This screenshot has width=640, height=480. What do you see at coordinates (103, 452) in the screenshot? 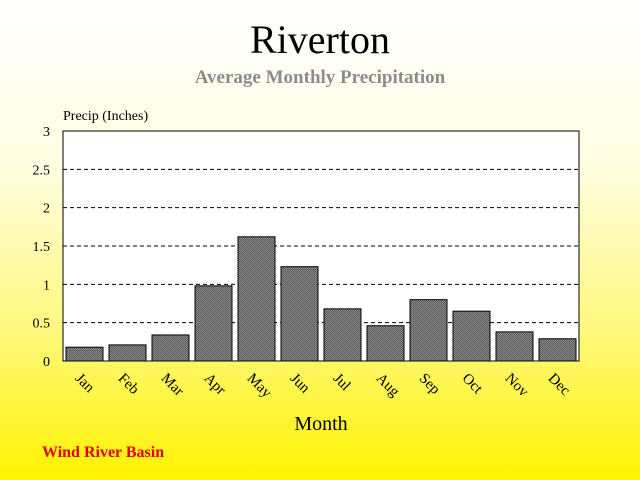
I see `footer-label: Wind River Basin` at bounding box center [103, 452].